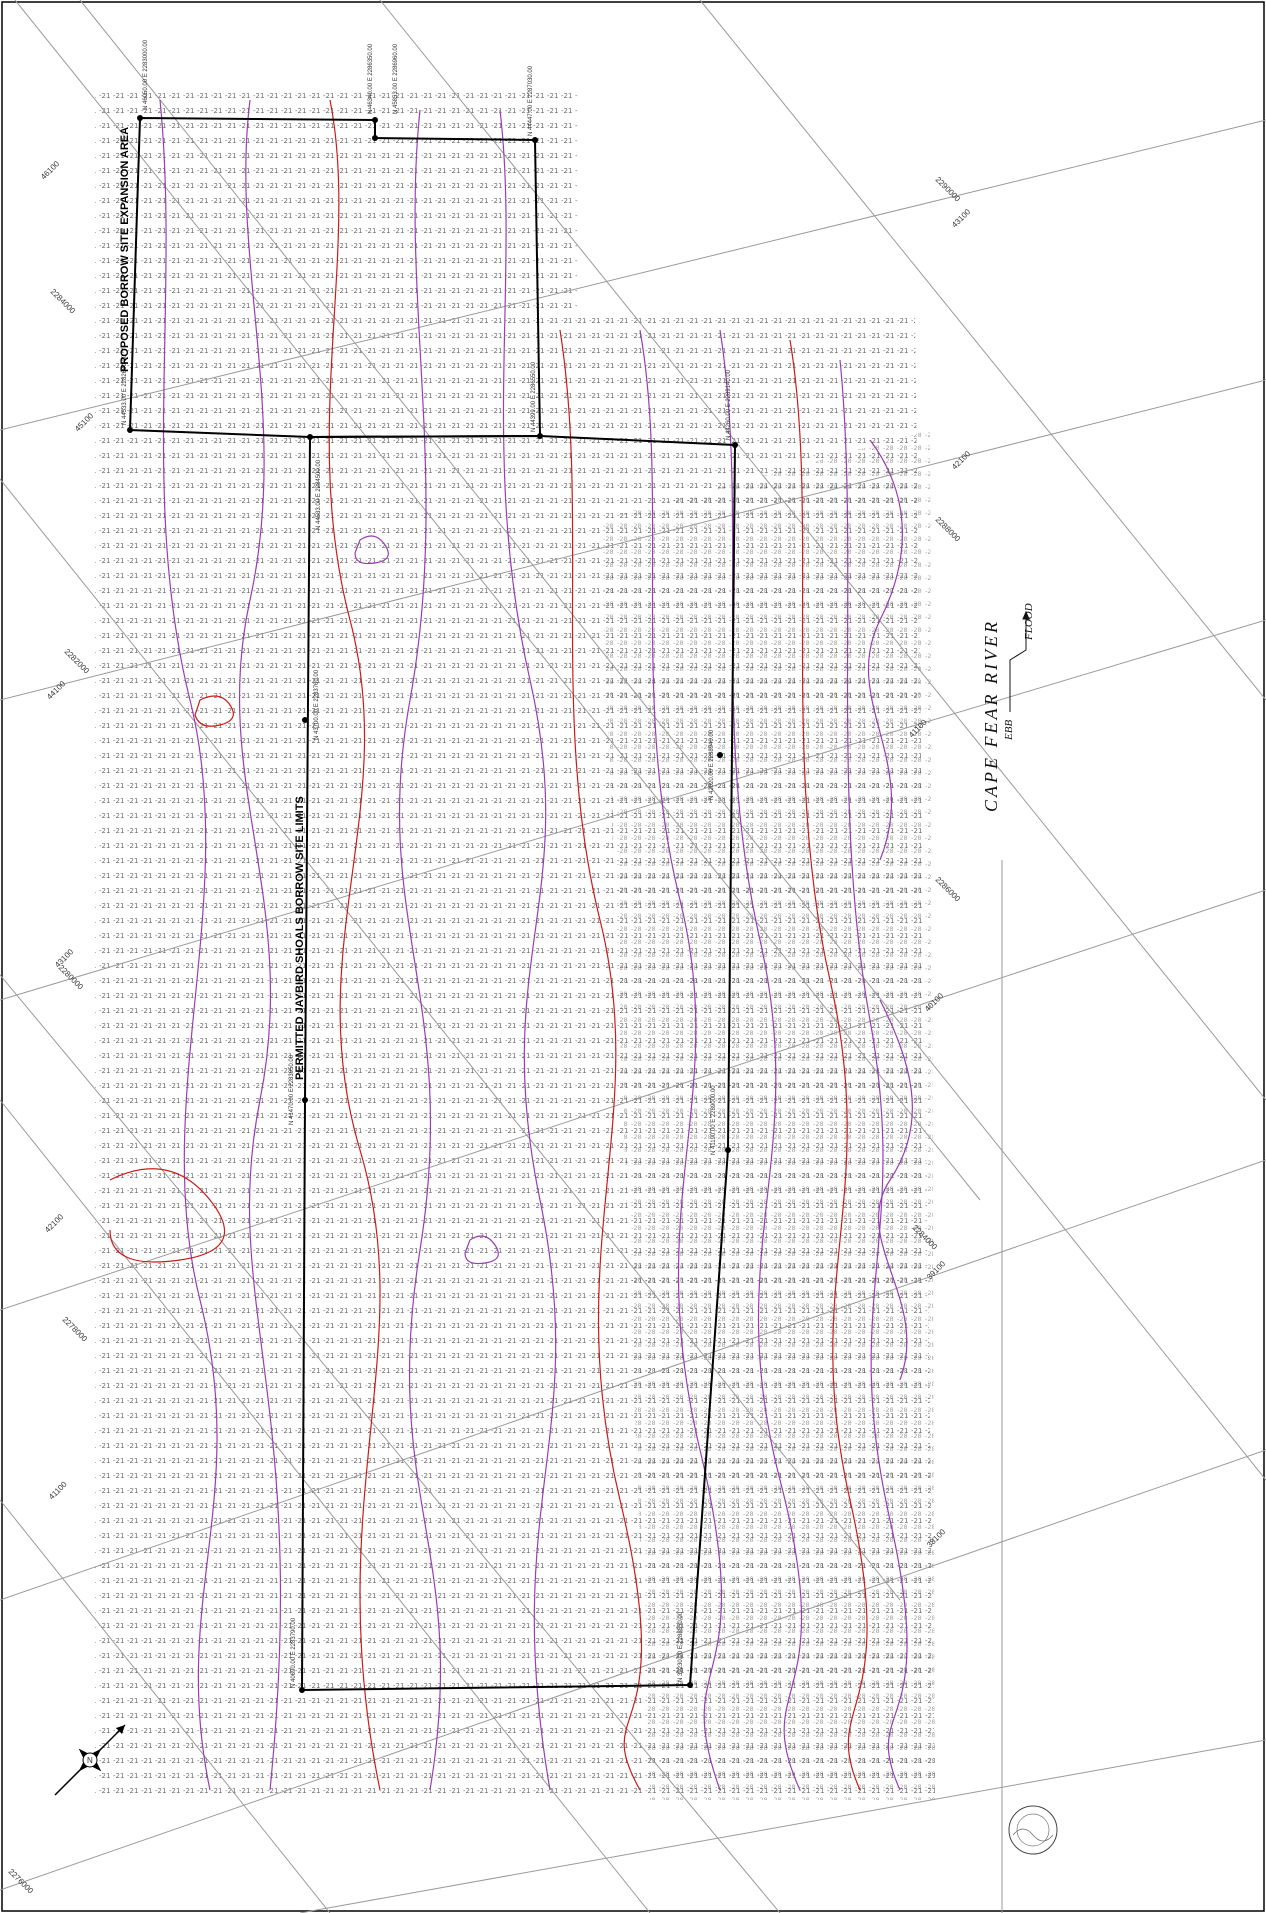 The width and height of the screenshot is (1266, 1913). I want to click on vertex-label: N 44399.00 E 2286550.00, so click(534, 396).